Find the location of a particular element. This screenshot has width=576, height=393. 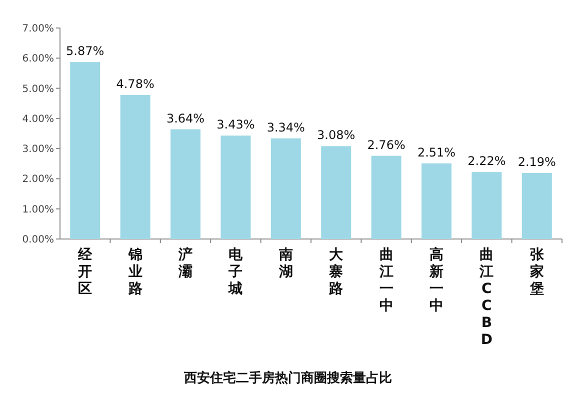

x-tick-label: 高新一中 is located at coordinates (436, 280).